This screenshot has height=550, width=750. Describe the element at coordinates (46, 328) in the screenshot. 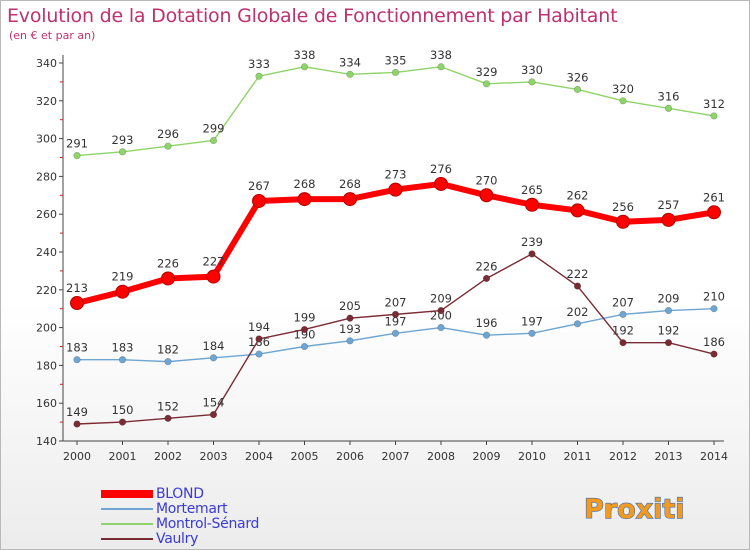

I see `y-tick-label: 200` at that location.